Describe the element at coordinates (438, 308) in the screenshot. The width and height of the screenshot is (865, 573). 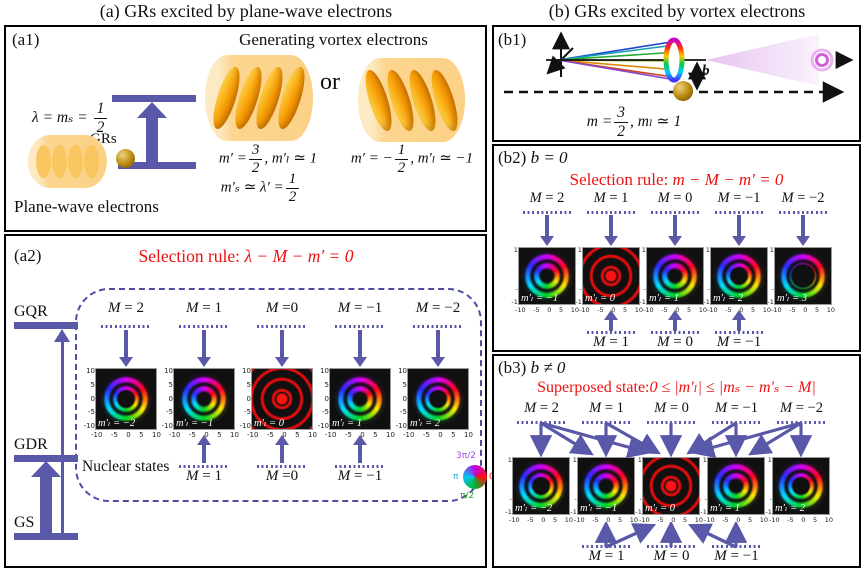
I see `M-state-label: M = −2` at that location.